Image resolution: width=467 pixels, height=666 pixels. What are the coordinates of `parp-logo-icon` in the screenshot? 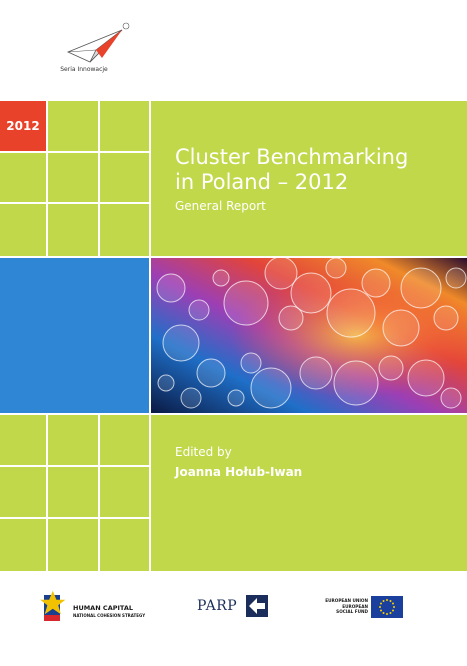 It's located at (257, 606).